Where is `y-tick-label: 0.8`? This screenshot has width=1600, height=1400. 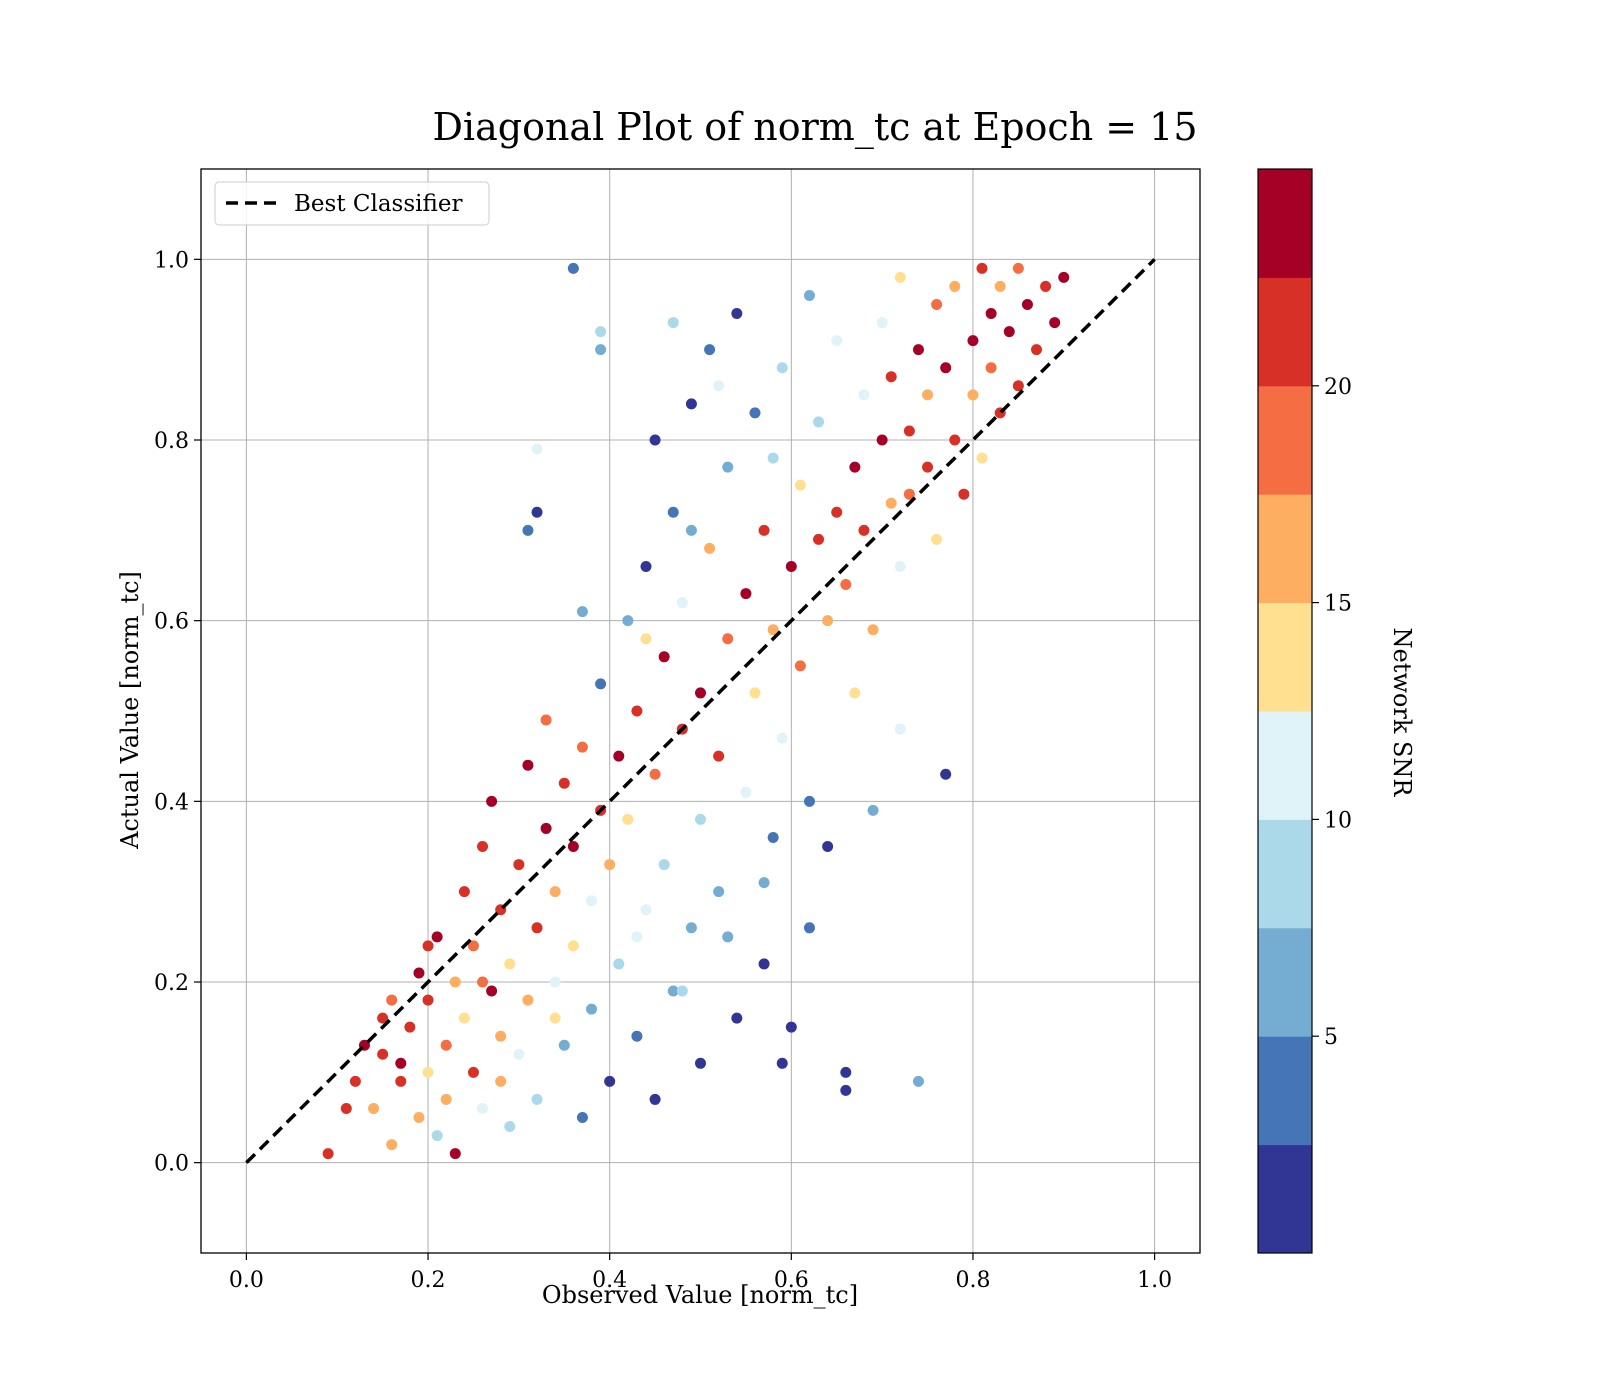
y-tick-label: 0.8 is located at coordinates (171, 441).